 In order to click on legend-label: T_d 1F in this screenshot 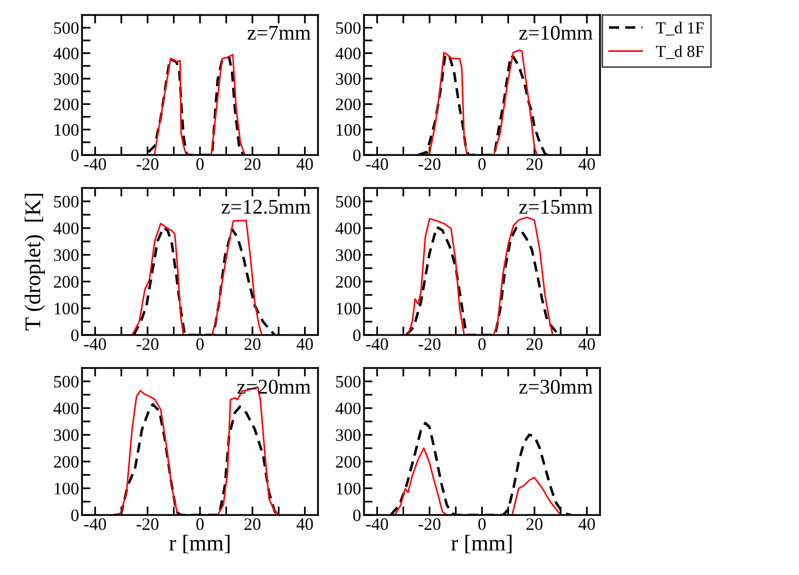, I will do `click(680, 29)`.